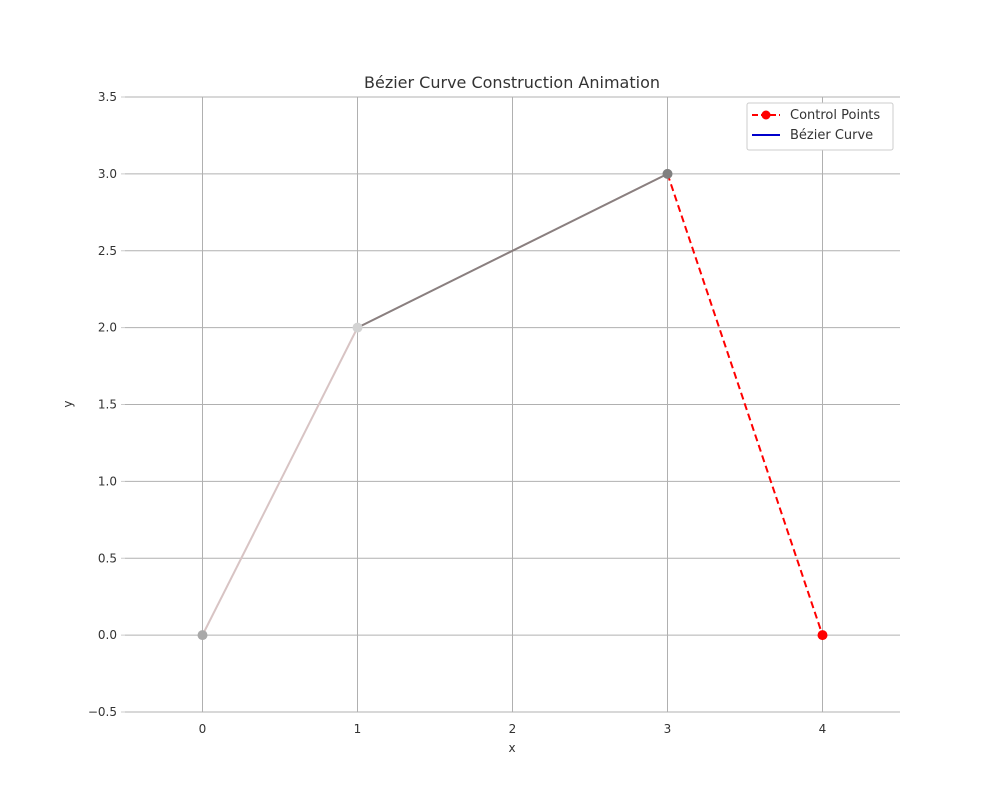 Image resolution: width=1000 pixels, height=800 pixels. Describe the element at coordinates (512, 82) in the screenshot. I see `chart-title: Bézier Curve Construction Animation` at that location.